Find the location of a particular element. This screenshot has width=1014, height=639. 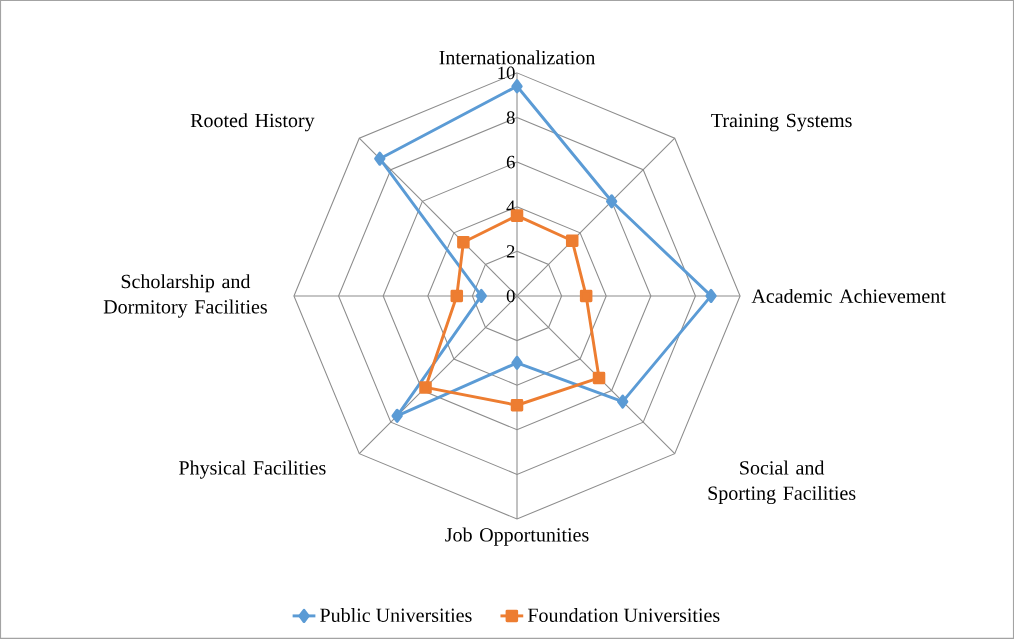

y-tick-label: 2 is located at coordinates (510, 251).